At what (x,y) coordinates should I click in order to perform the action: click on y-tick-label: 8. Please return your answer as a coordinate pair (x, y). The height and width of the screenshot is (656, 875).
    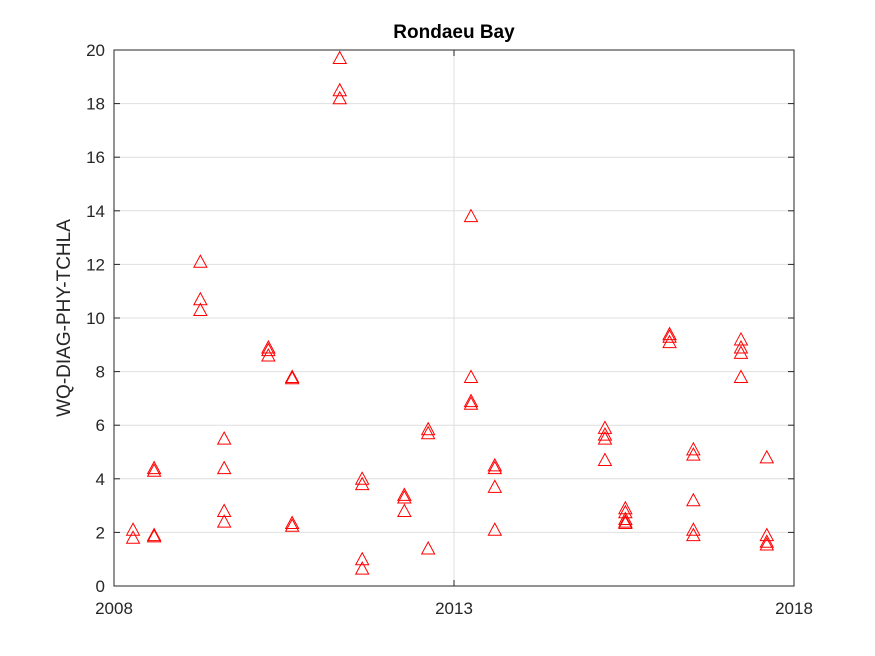
    Looking at the image, I should click on (100, 372).